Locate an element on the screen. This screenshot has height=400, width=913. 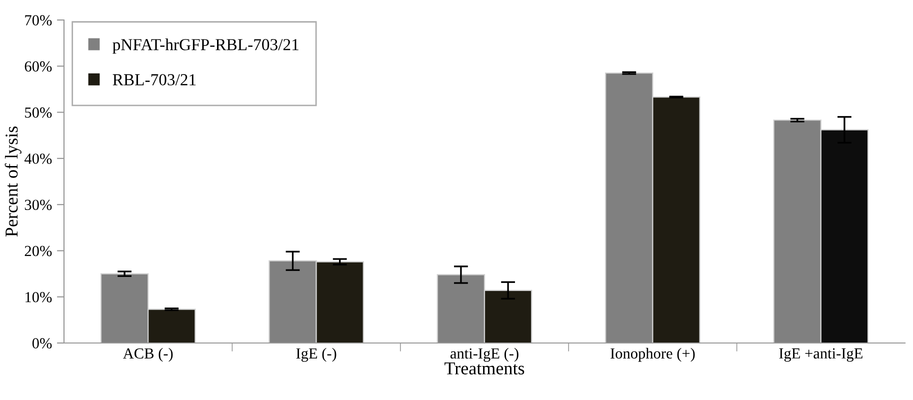
legend-label: RBL-703/21 is located at coordinates (154, 80).